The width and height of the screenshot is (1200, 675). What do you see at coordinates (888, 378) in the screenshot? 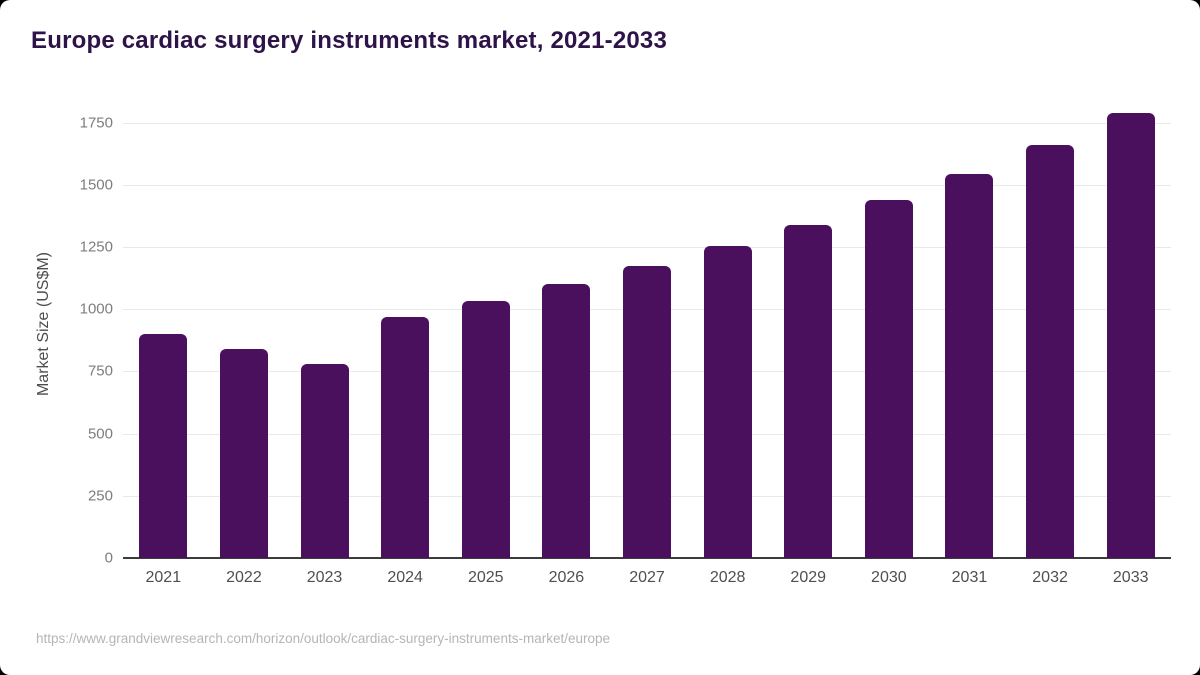
I see `bar-2030` at bounding box center [888, 378].